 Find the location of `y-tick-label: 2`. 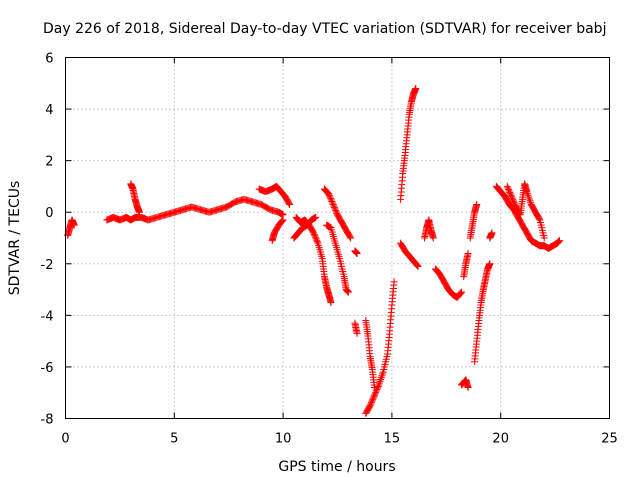

y-tick-label: 2 is located at coordinates (49, 162).